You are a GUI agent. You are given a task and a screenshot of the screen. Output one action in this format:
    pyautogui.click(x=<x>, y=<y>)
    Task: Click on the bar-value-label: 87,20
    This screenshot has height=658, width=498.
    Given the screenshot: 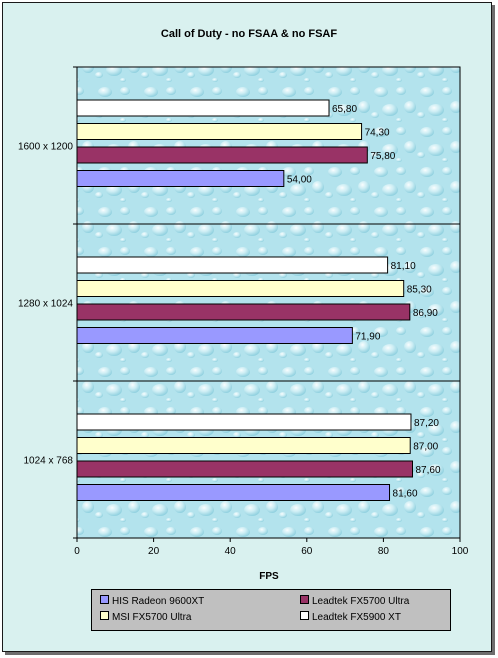 What is the action you would take?
    pyautogui.click(x=426, y=423)
    